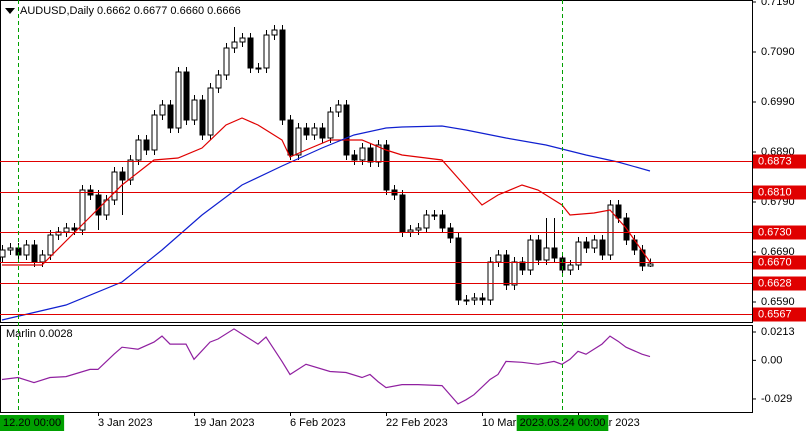  Describe the element at coordinates (39, 334) in the screenshot. I see `indicator-title: Marlin 0.0028` at that location.